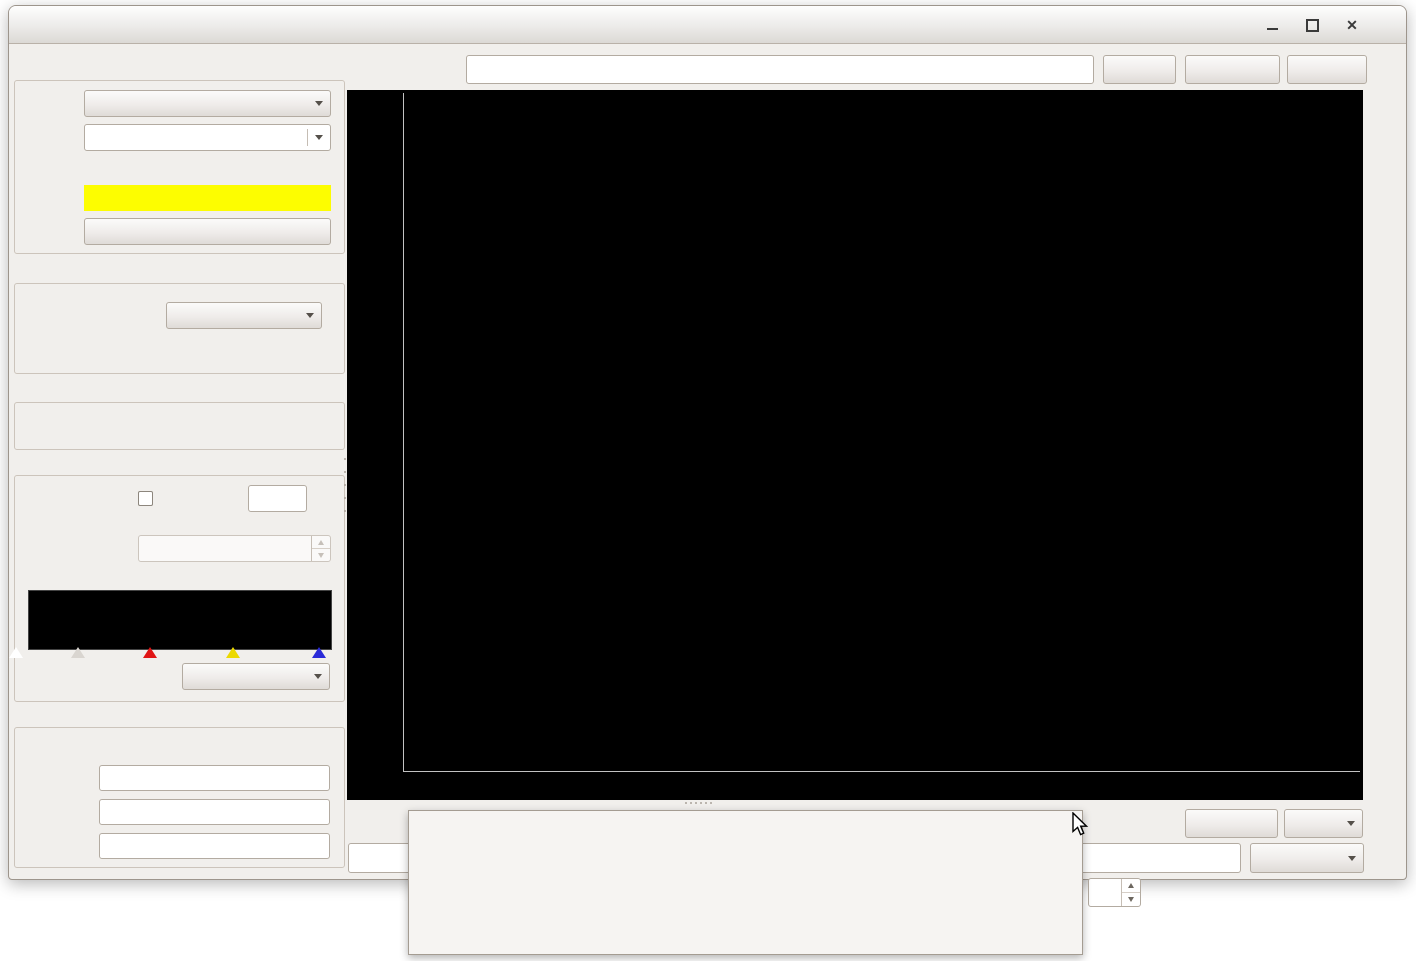 The height and width of the screenshot is (961, 1416). I want to click on level-handle-white, so click(16, 652).